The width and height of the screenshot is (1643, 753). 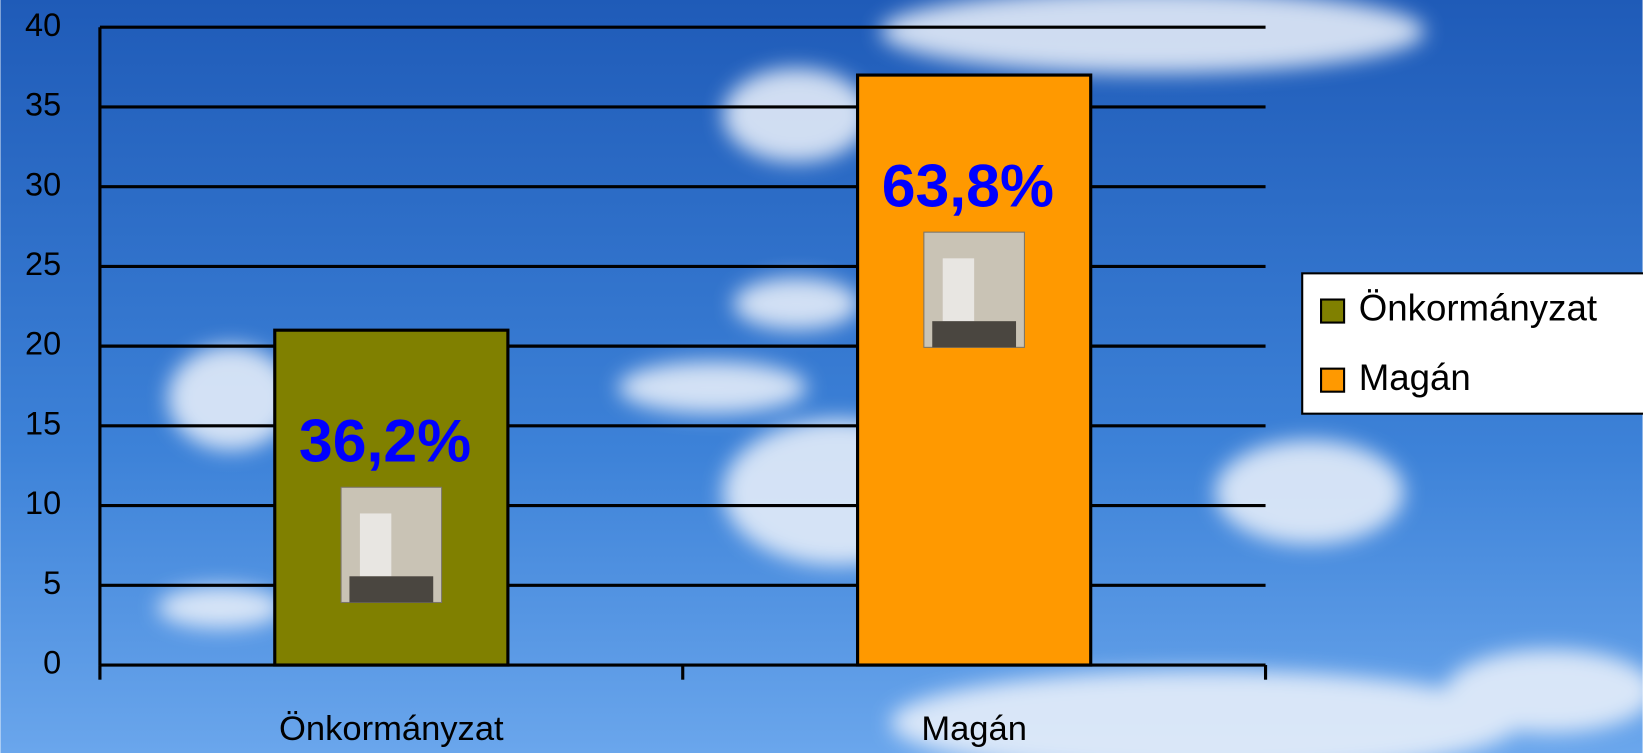 What do you see at coordinates (968, 185) in the screenshot?
I see `bar-annotation: 63,8%` at bounding box center [968, 185].